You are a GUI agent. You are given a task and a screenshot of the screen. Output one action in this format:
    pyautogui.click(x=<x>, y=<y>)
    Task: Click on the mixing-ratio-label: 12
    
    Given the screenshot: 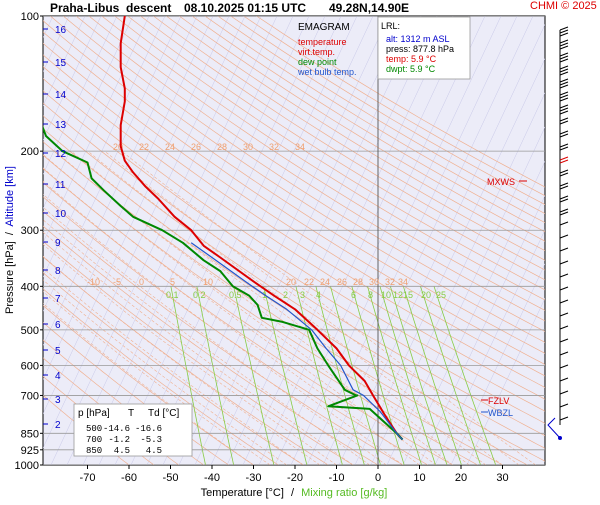 What is the action you would take?
    pyautogui.click(x=398, y=295)
    